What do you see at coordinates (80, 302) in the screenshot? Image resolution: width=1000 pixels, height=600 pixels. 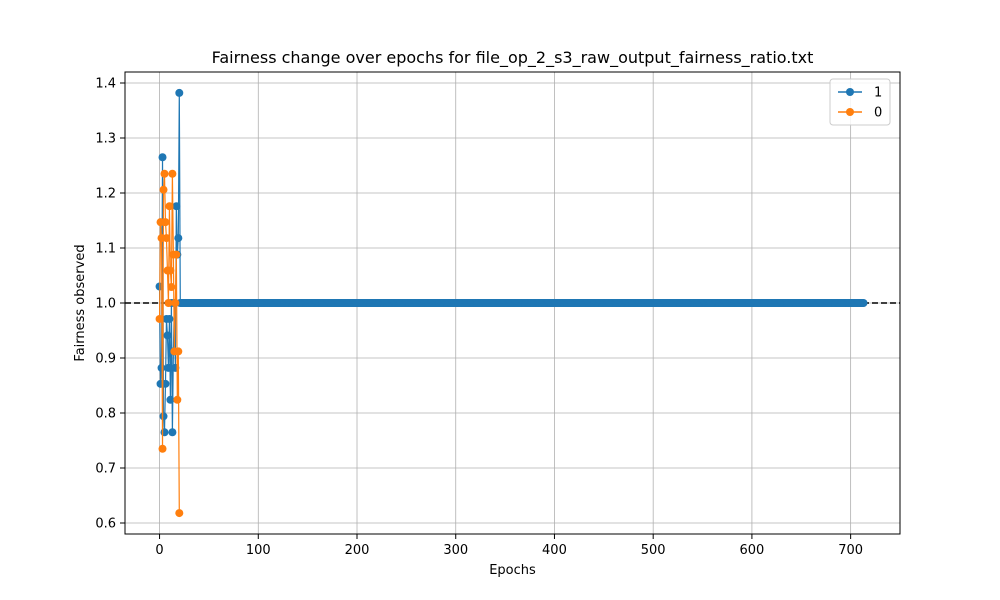 I see `y-axis-label: Fairness observed` at bounding box center [80, 302].